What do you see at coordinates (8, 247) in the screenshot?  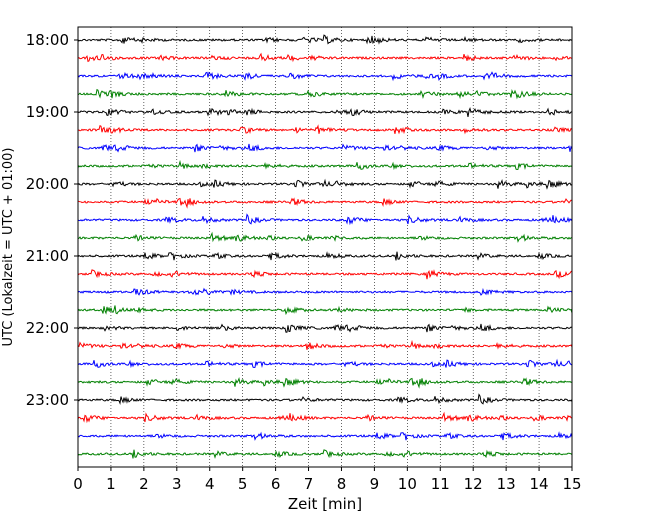 I see `y-axis-label: UTC (Lokalzeit = UTC + 01:00)` at bounding box center [8, 247].